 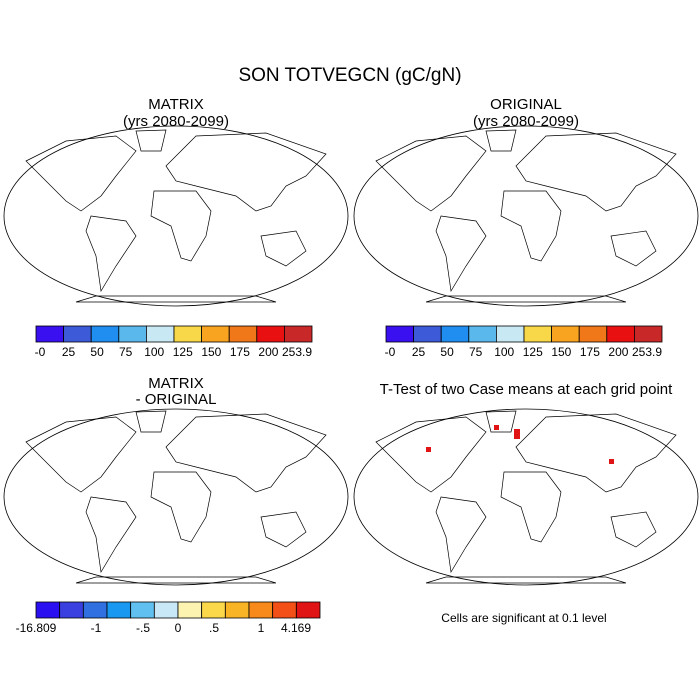 I want to click on colorbar-label: .5, so click(x=214, y=628).